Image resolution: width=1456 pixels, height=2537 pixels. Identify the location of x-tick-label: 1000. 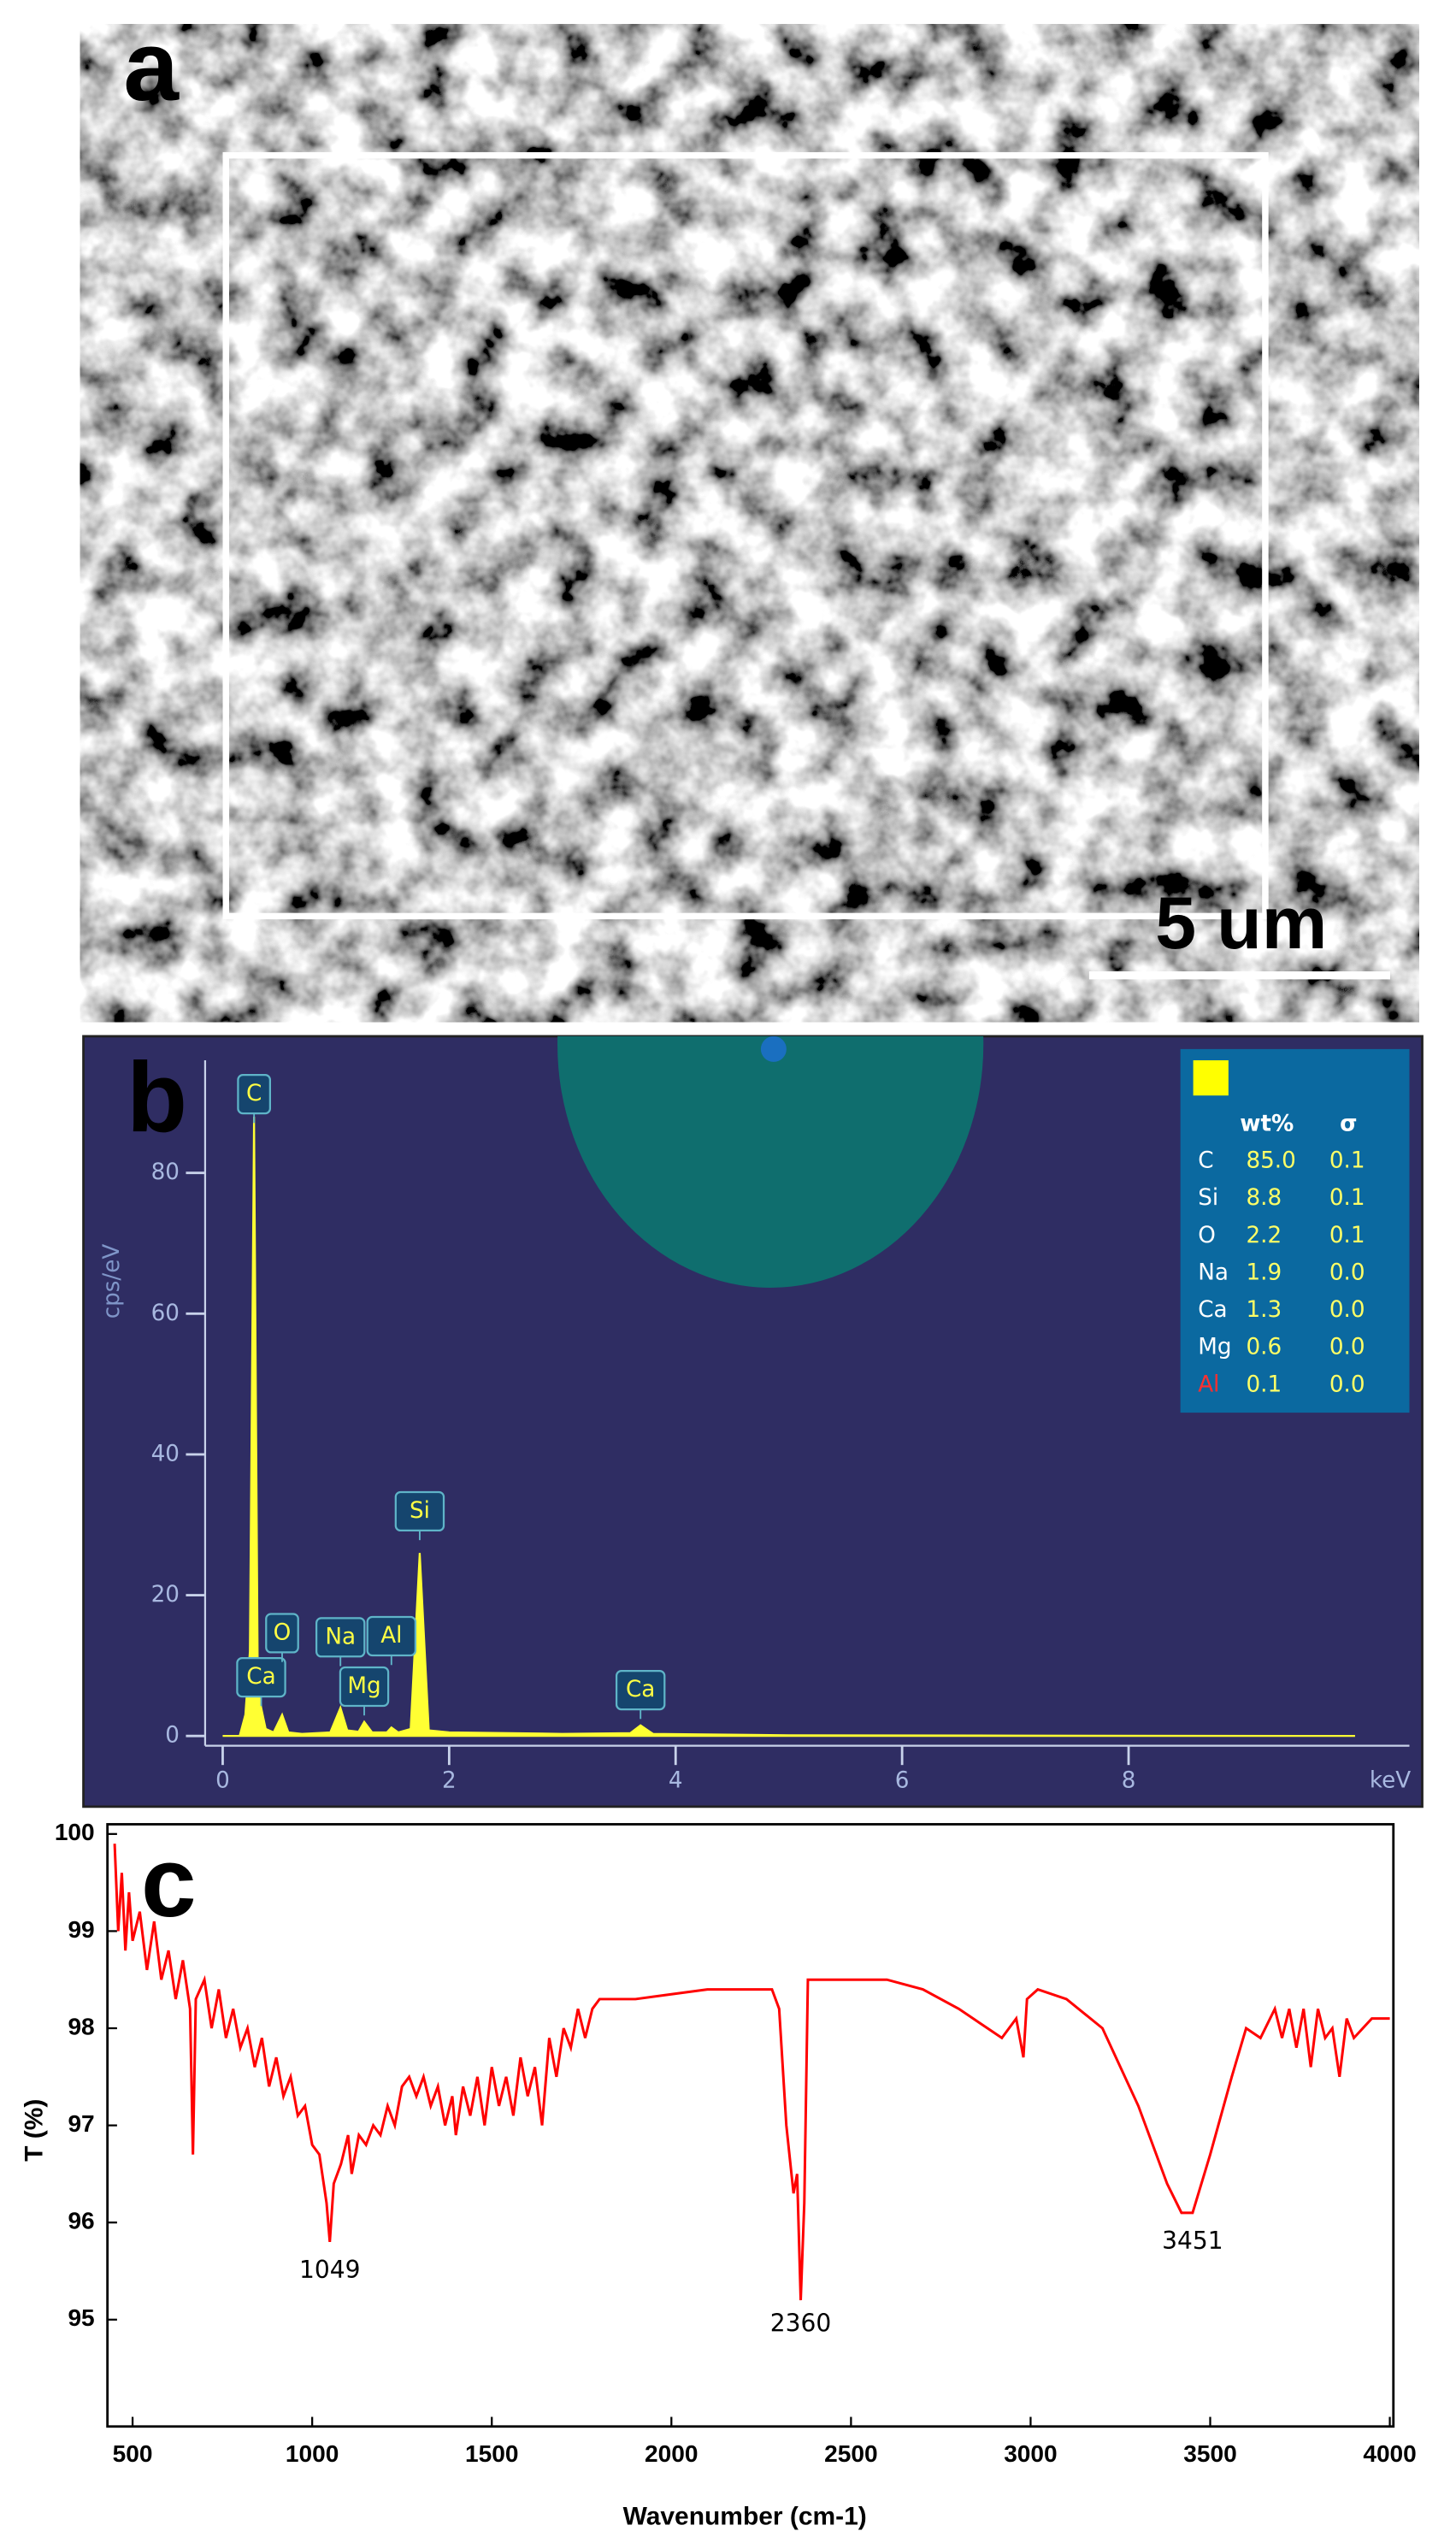
(312, 2453).